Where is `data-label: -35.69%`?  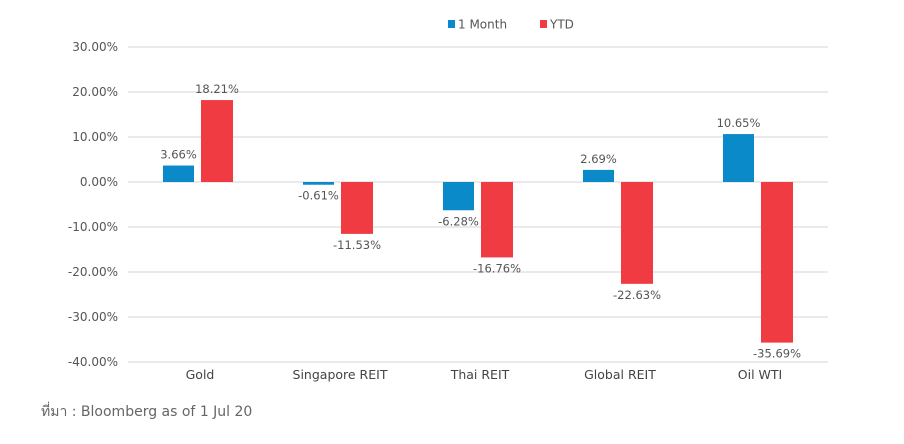
data-label: -35.69% is located at coordinates (777, 354).